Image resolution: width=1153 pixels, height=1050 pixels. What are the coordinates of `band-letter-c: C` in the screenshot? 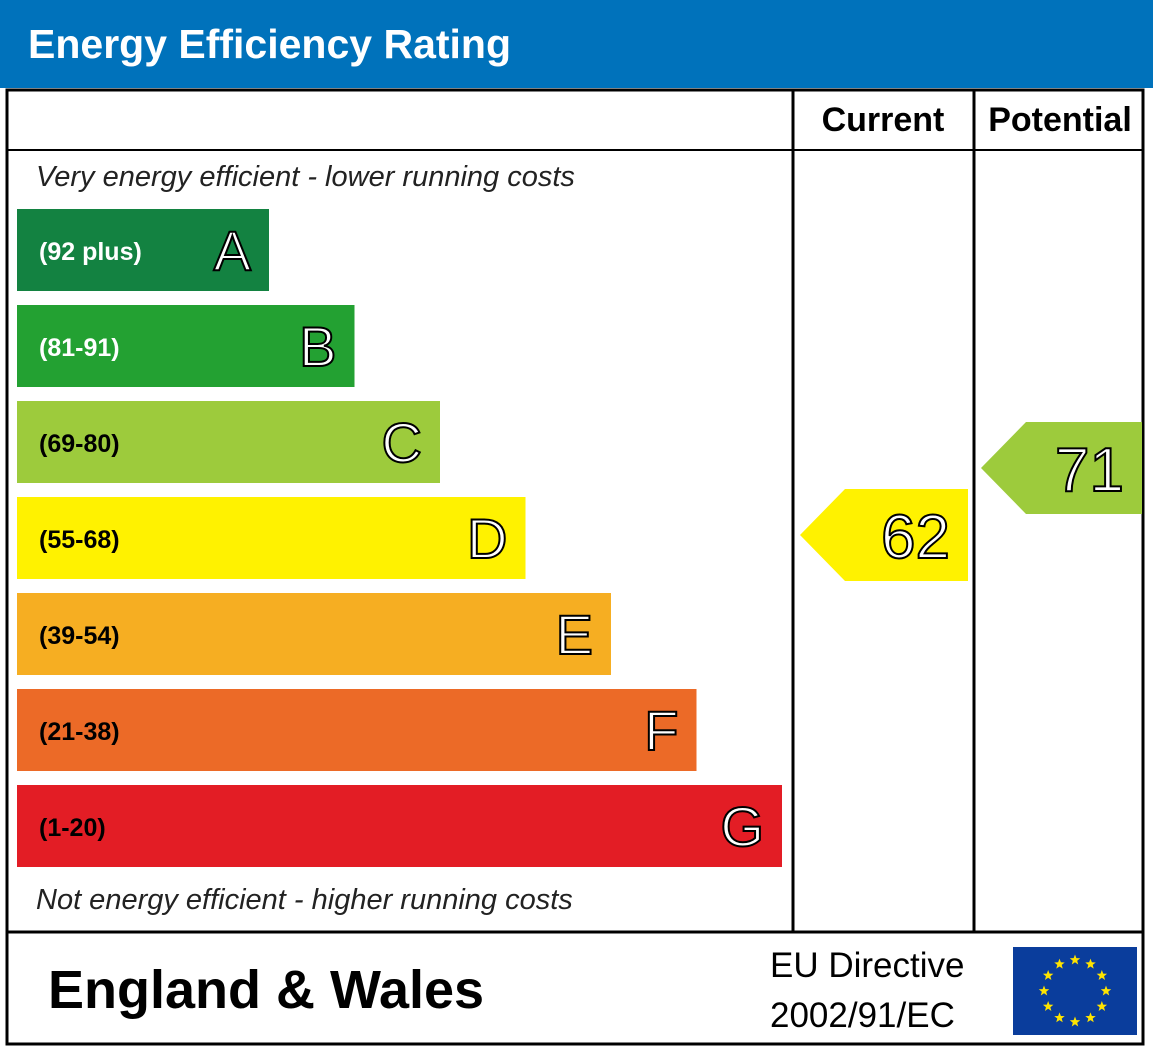 It's located at (402, 442).